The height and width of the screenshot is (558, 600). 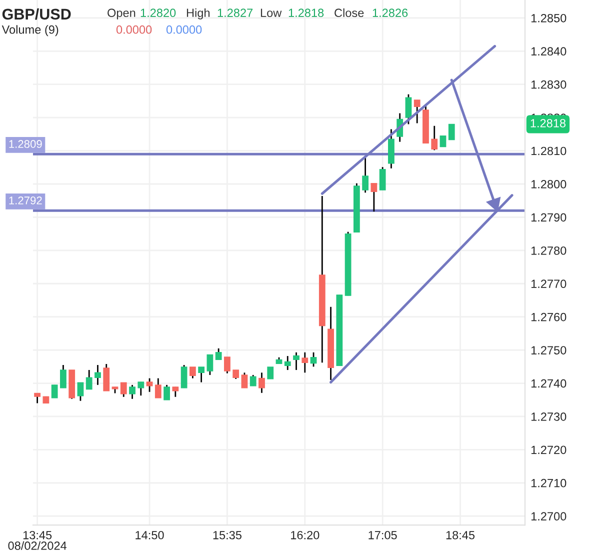 I want to click on y-tick-label: 1.2790, so click(x=548, y=217).